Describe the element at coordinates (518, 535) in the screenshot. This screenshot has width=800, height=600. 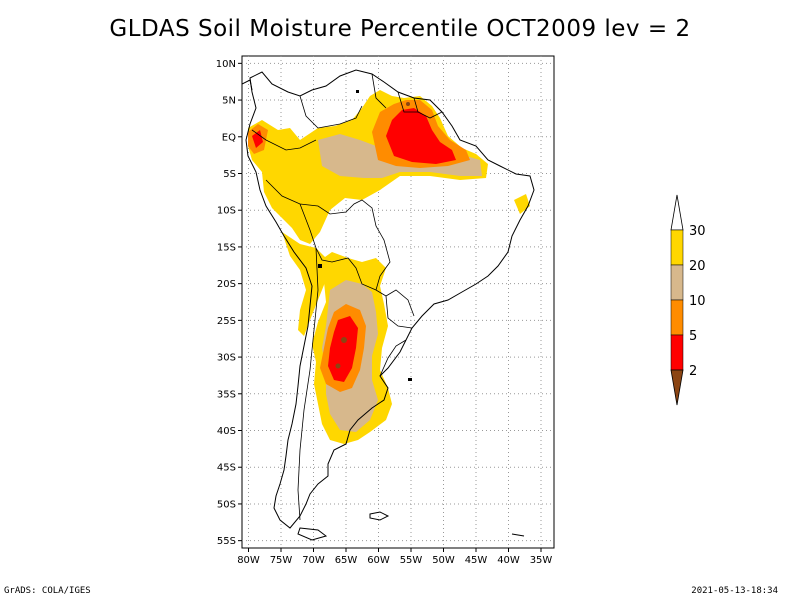
I see `south-georgia` at that location.